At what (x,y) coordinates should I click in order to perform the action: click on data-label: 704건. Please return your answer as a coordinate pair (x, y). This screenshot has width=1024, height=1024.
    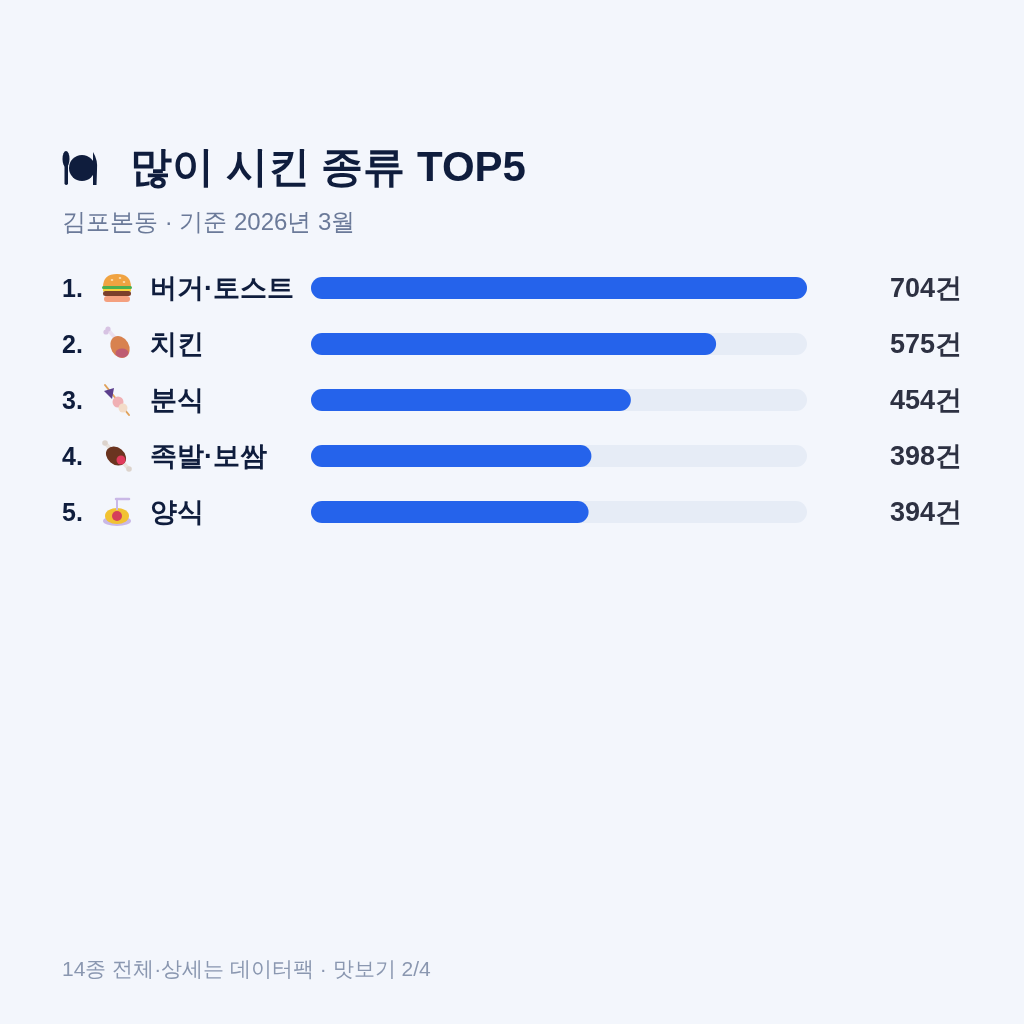
    Looking at the image, I should click on (925, 288).